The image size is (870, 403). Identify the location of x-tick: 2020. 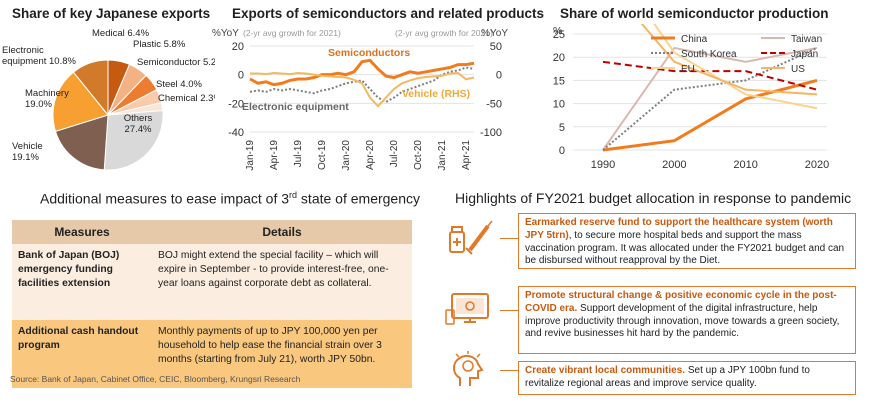
(817, 165).